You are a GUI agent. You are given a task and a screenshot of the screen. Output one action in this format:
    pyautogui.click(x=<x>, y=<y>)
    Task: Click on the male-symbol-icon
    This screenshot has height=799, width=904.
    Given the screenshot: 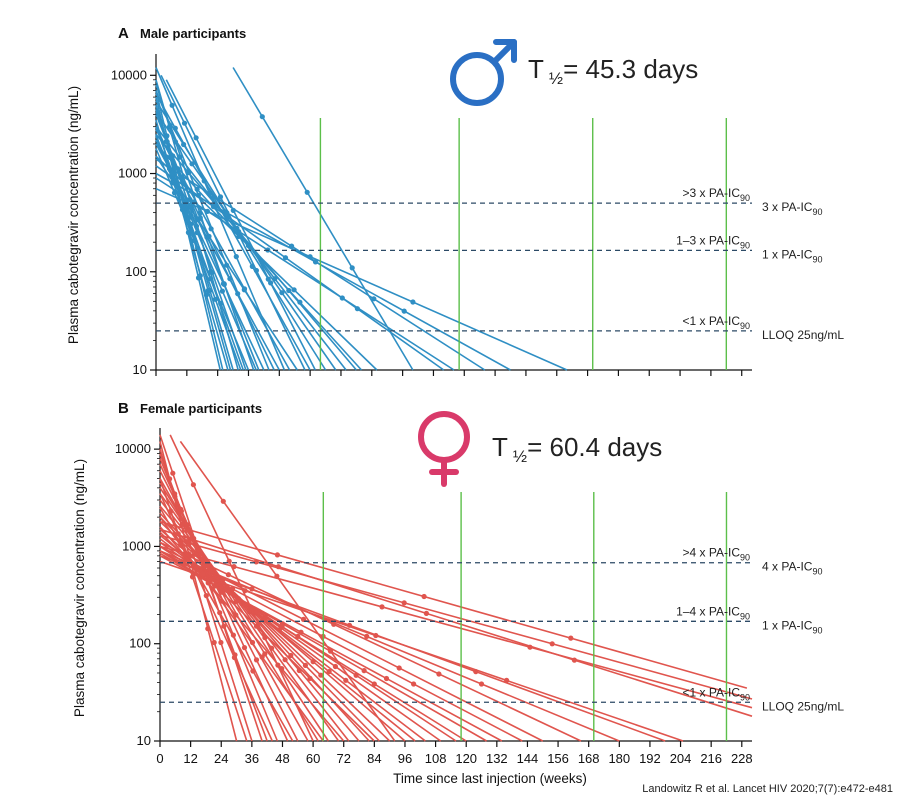 What is the action you would take?
    pyautogui.click(x=483, y=72)
    